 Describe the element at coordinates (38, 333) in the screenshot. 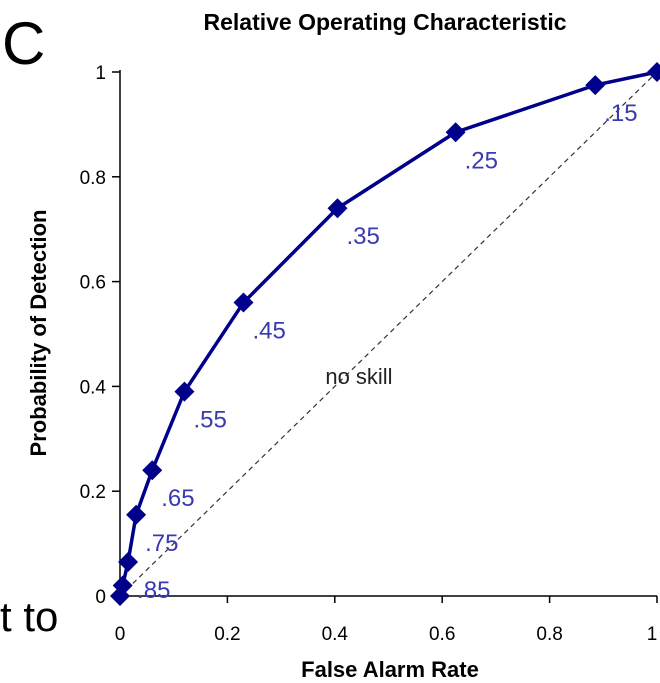

I see `y-axis-label: Probability of Detection` at that location.